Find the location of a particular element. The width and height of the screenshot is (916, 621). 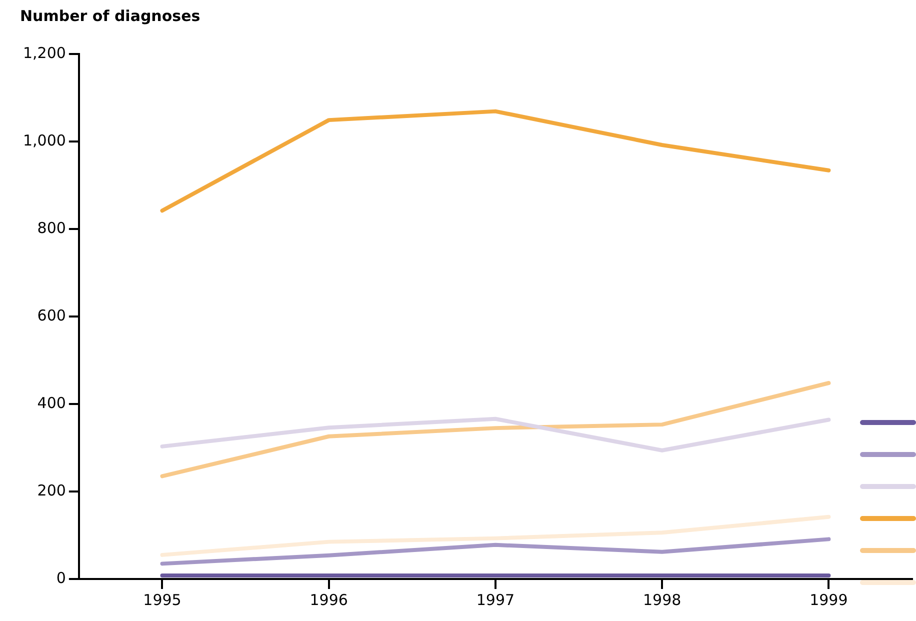

y-tick-label: 400 is located at coordinates (51, 403).